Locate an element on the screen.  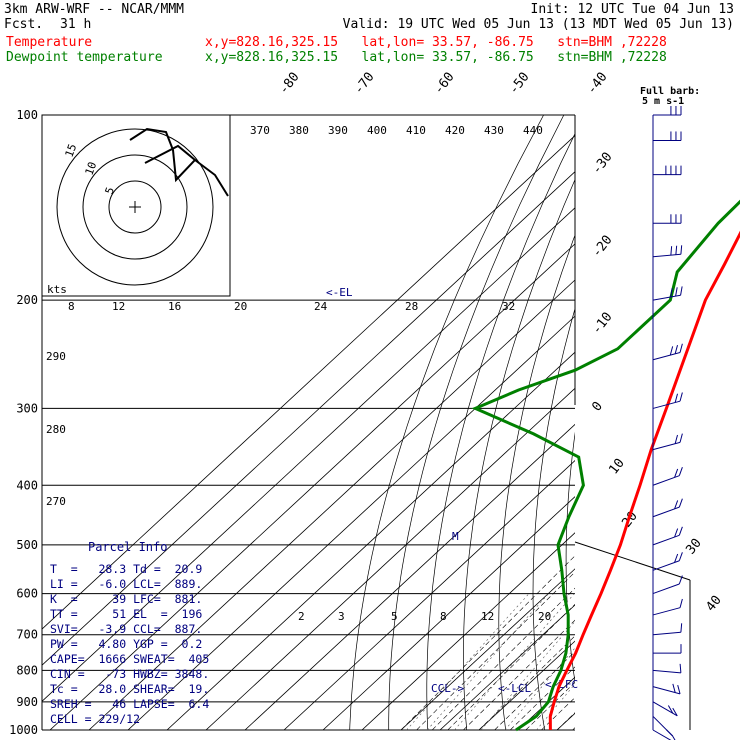
hodograph-ring is located at coordinates (135, 207).